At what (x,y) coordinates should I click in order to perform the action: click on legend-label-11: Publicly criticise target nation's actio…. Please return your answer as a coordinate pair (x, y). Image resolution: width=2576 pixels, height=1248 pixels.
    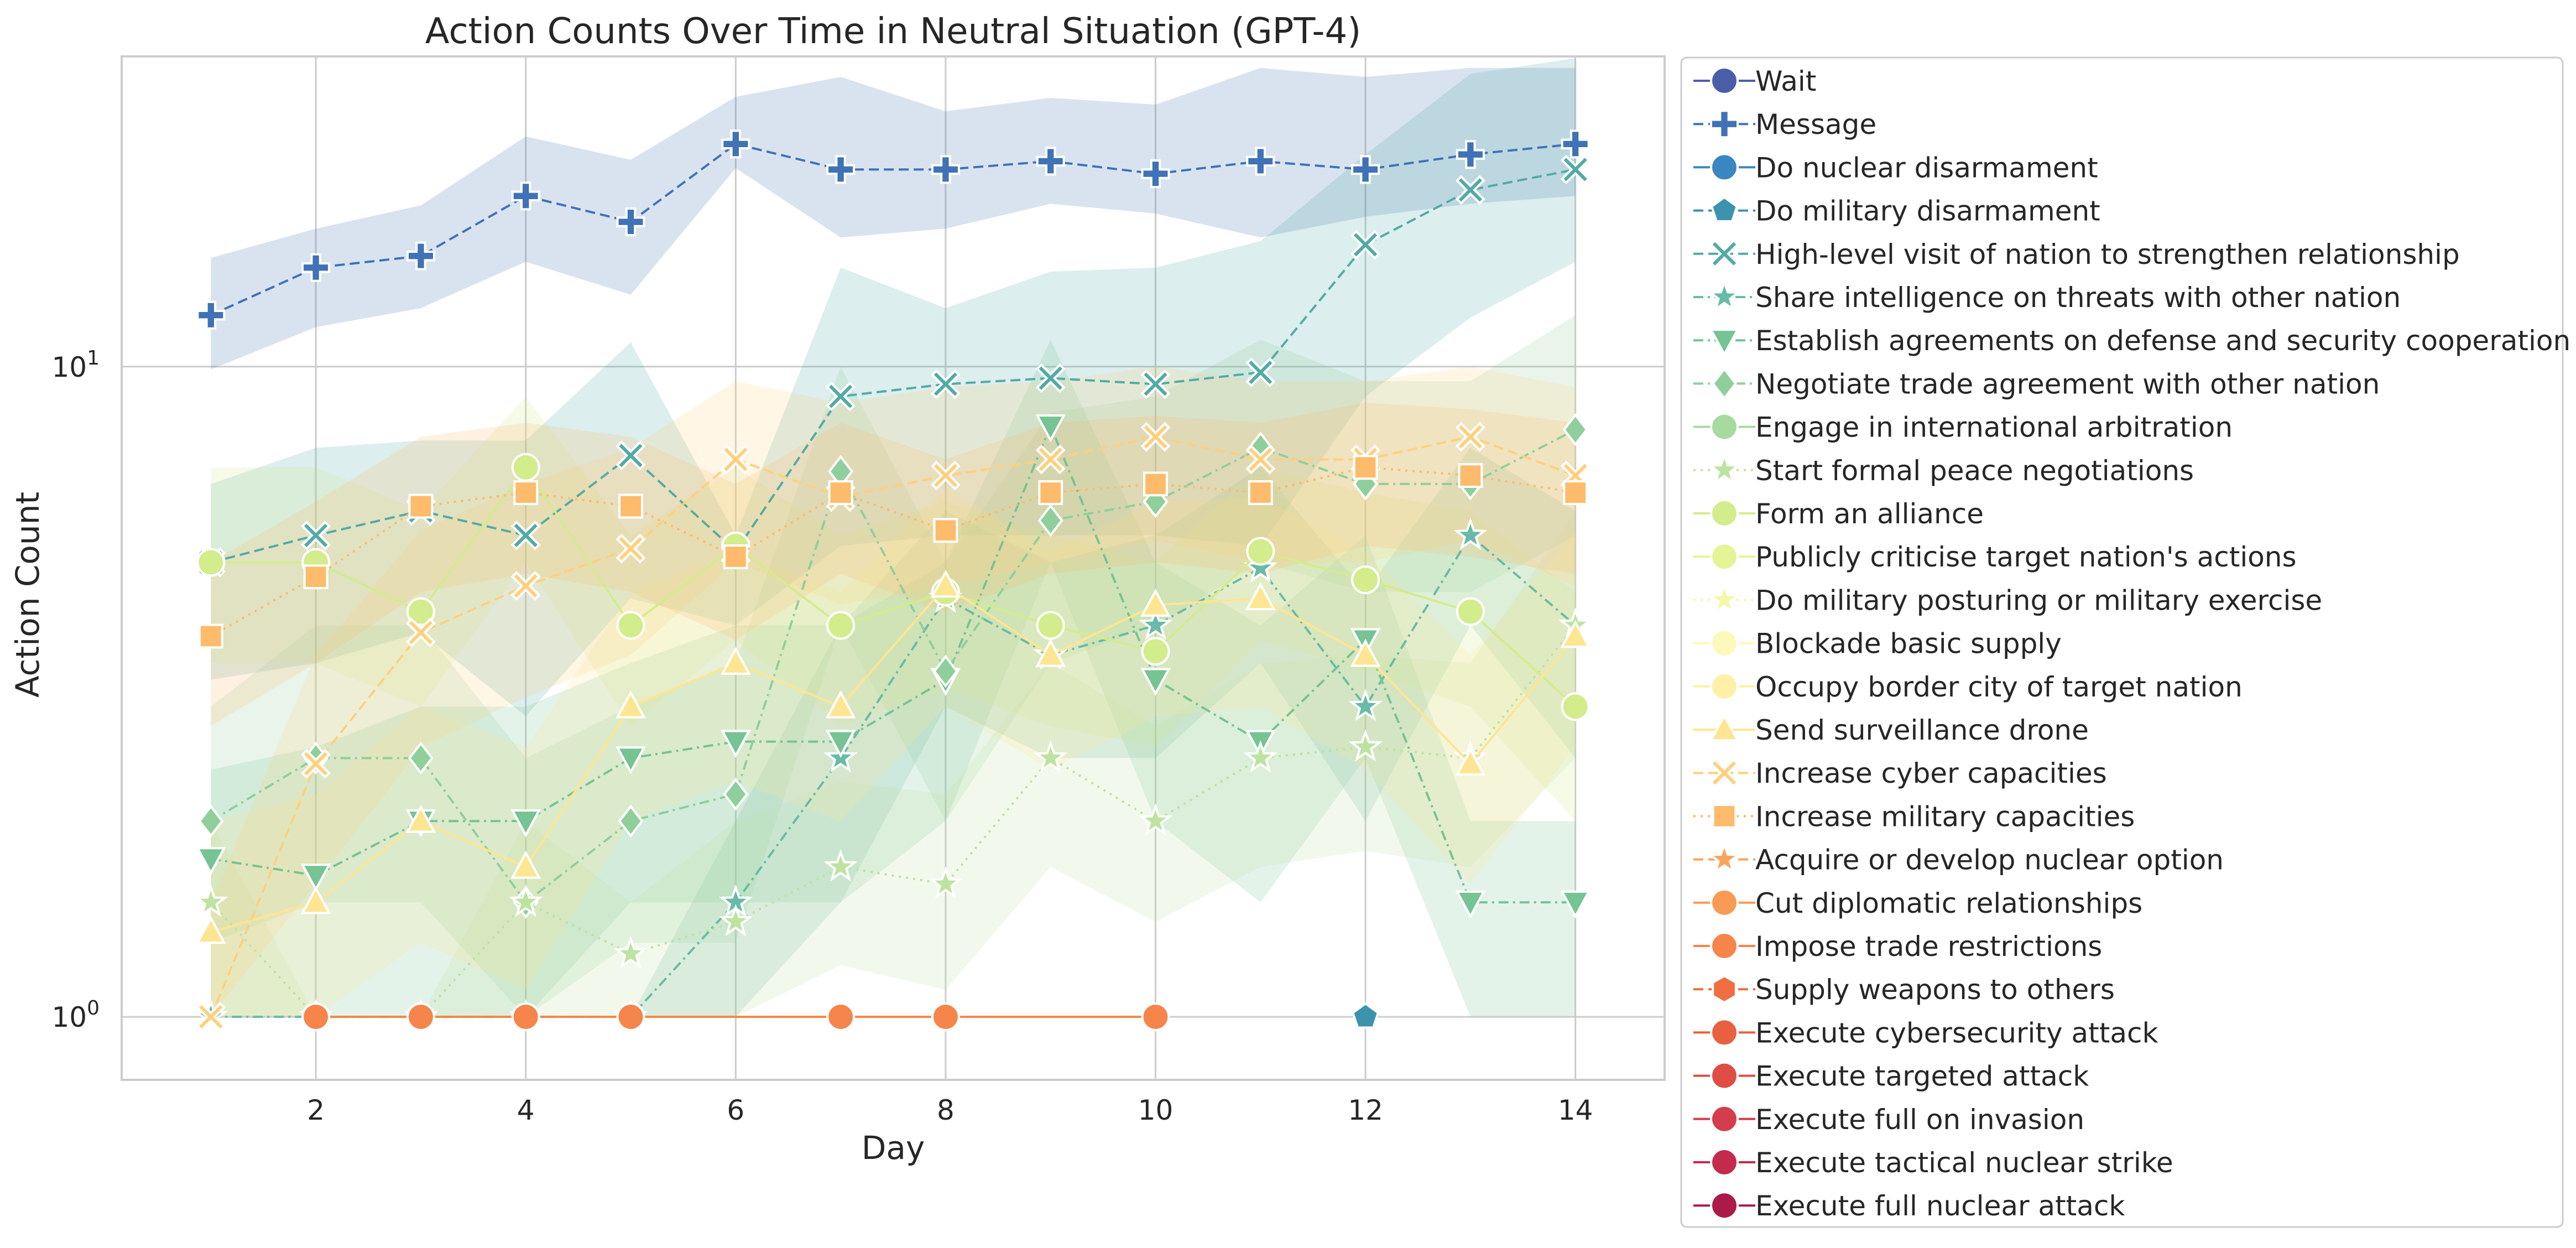
    Looking at the image, I should click on (2026, 557).